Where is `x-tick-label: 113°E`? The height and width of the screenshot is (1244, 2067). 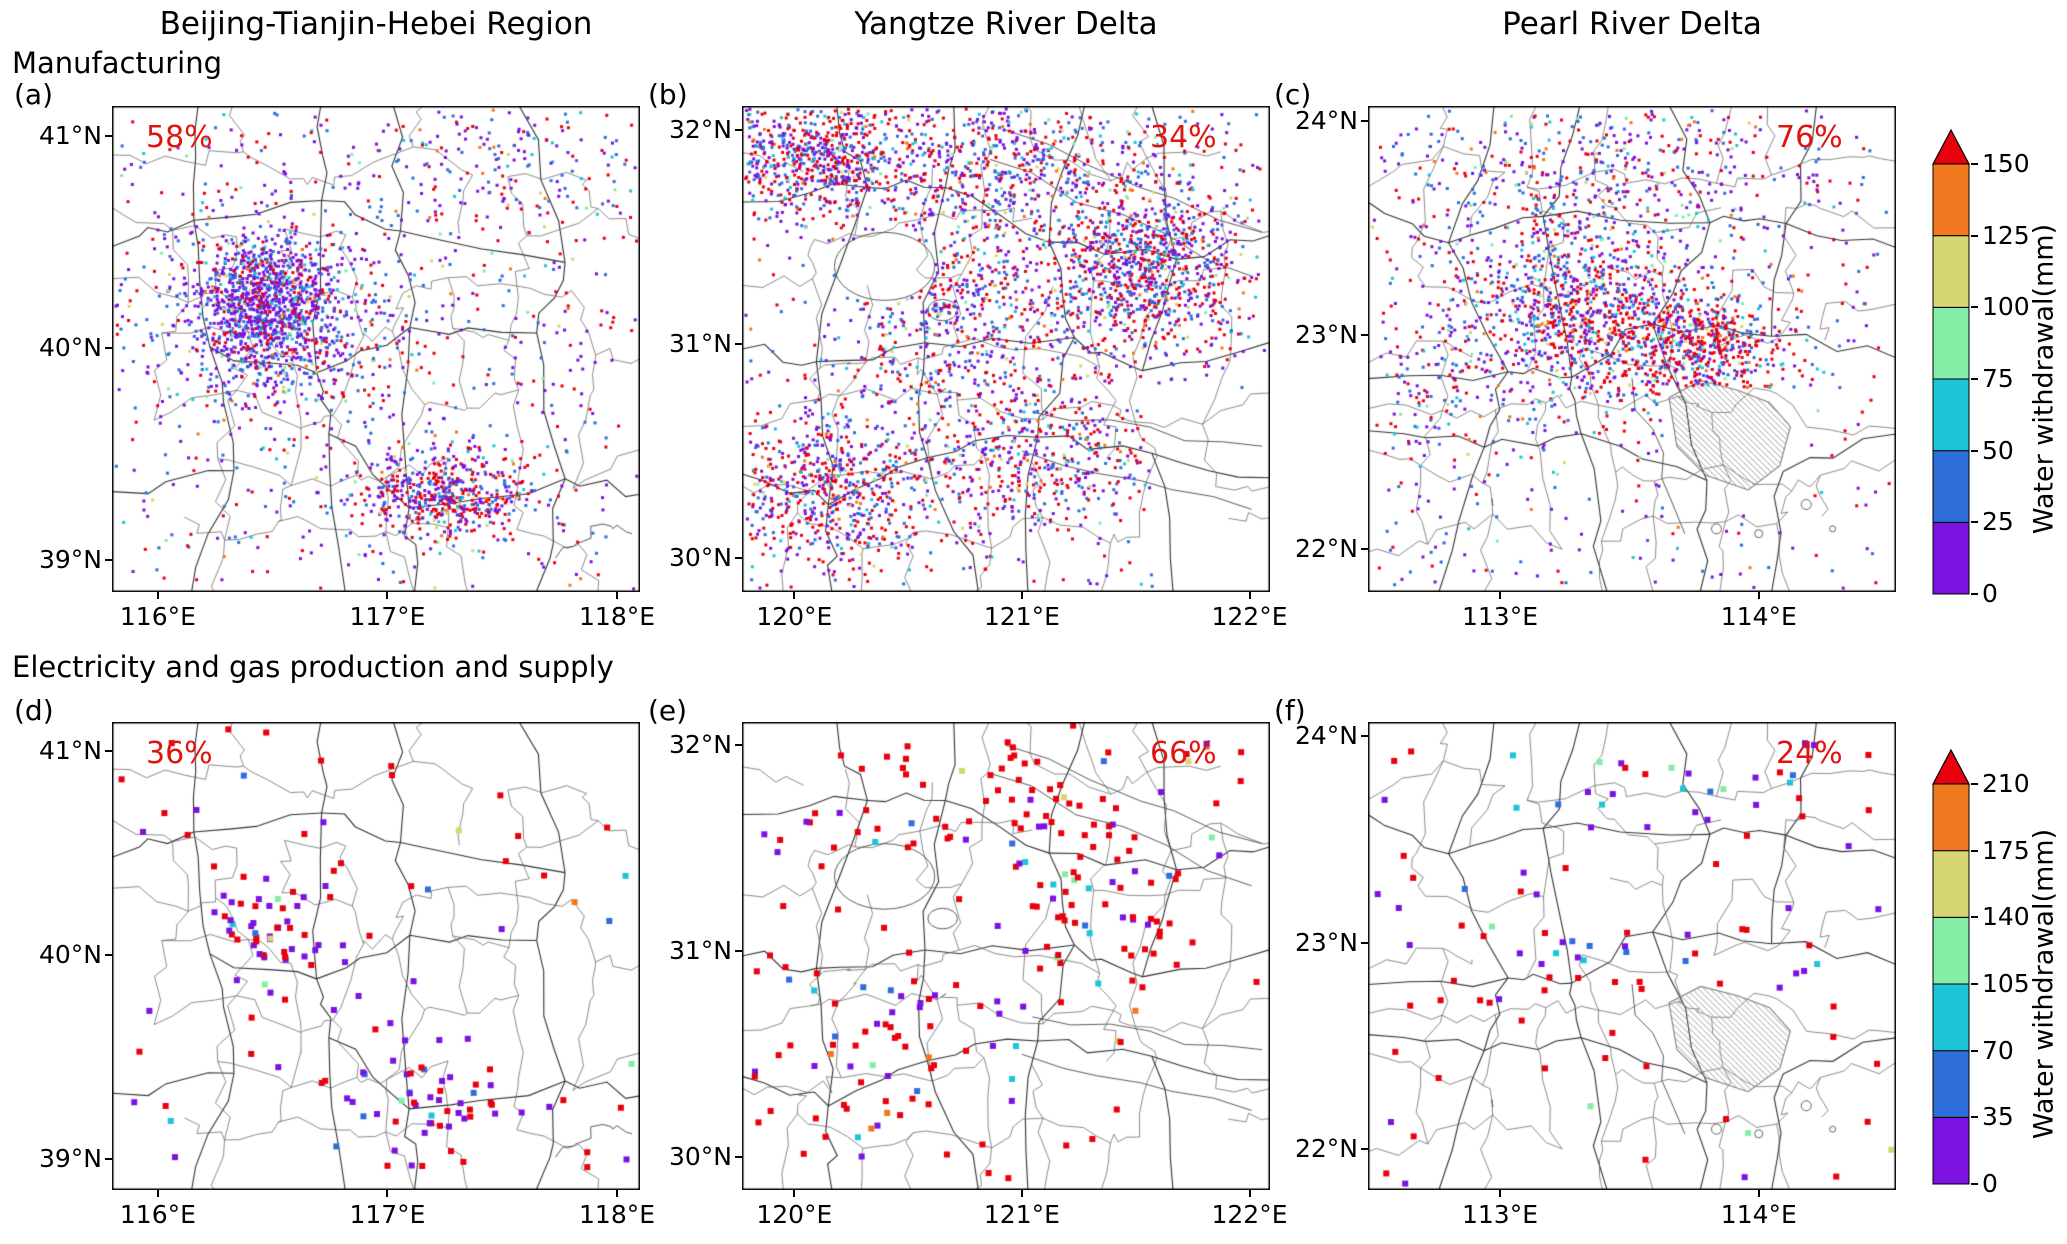
x-tick-label: 113°E is located at coordinates (1499, 616).